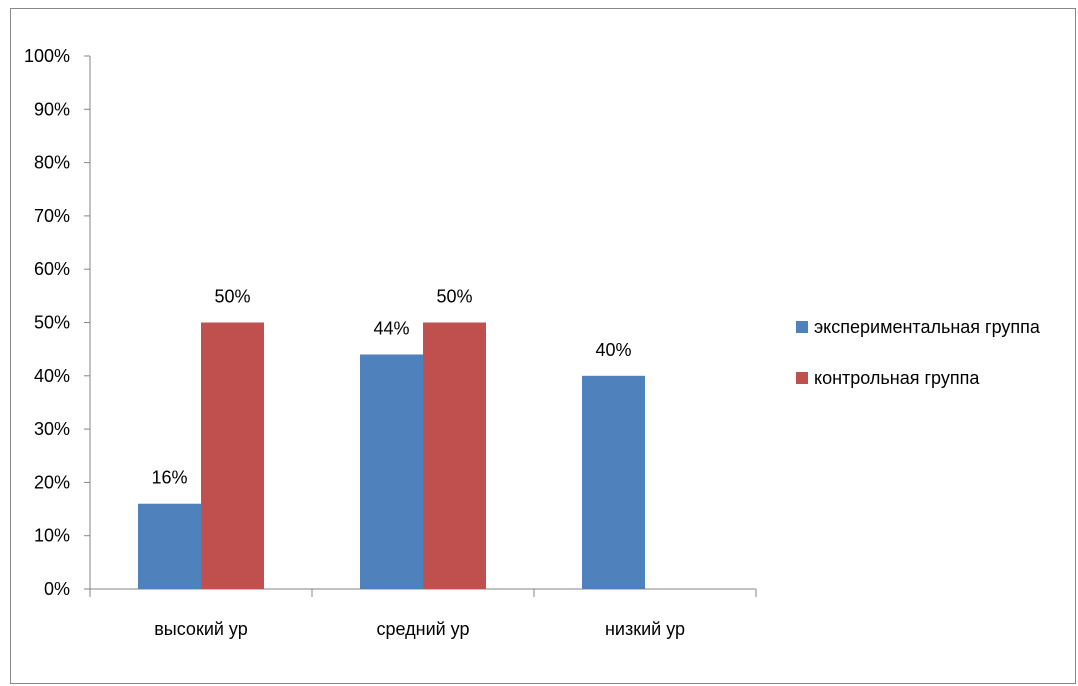 Image resolution: width=1078 pixels, height=686 pixels. I want to click on data-label: 16%, so click(169, 478).